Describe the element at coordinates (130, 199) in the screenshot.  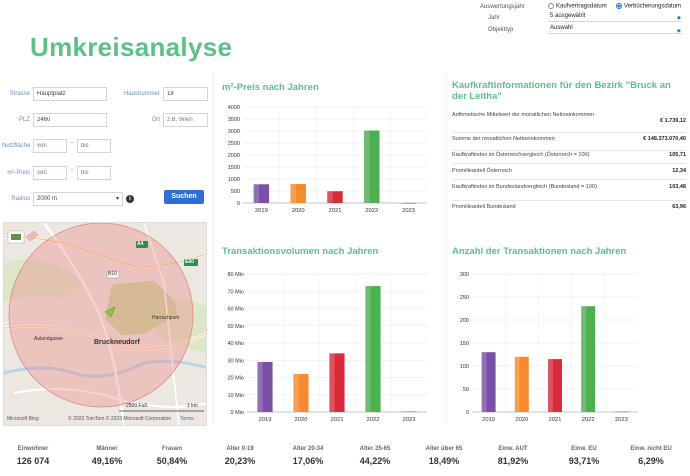
I see `info-icon: i` at that location.